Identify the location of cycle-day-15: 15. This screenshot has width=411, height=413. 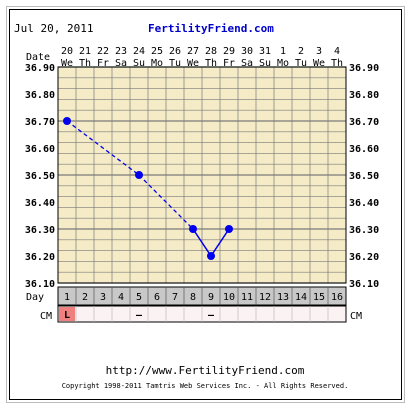
(319, 297).